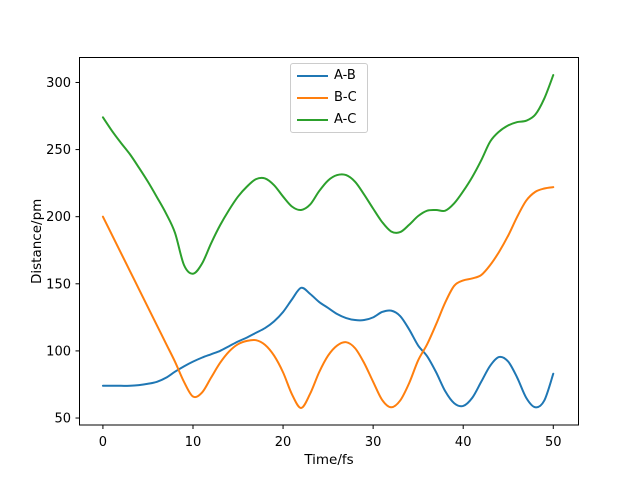 This screenshot has height=480, width=640. Describe the element at coordinates (58, 351) in the screenshot. I see `y-tick-label: 100` at that location.